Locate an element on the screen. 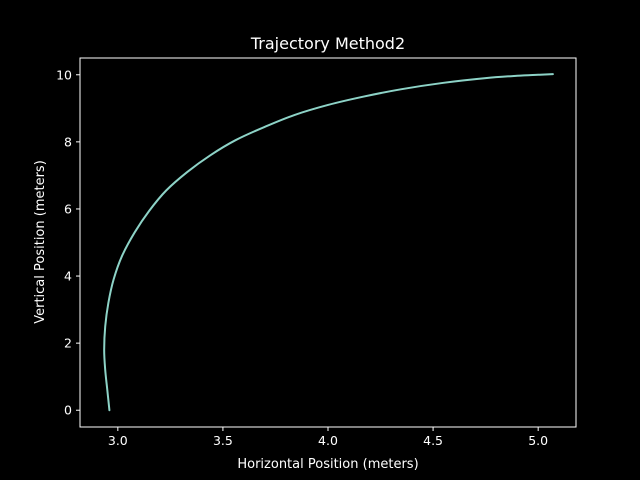  x-tick-label: 4.5 is located at coordinates (433, 440).